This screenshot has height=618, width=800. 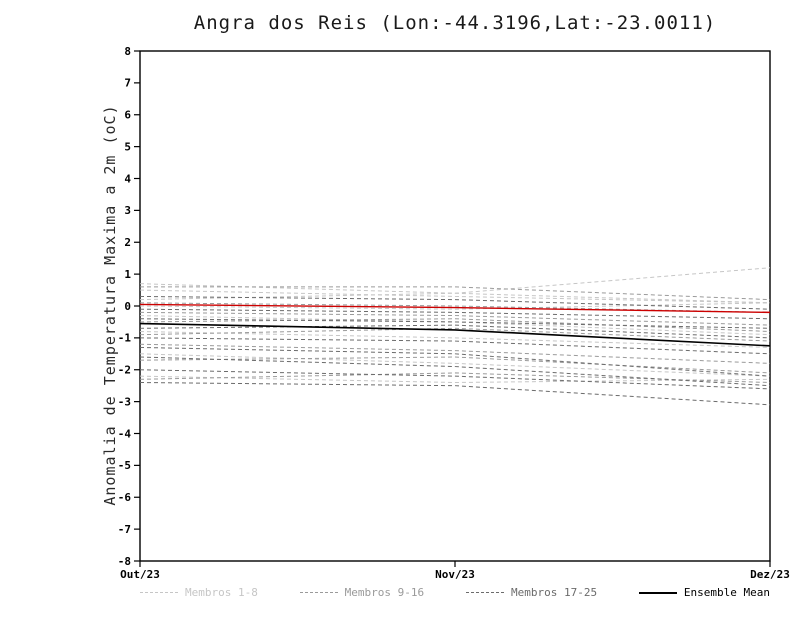 What do you see at coordinates (221, 592) in the screenshot?
I see `legend-label: Membros 1-8` at bounding box center [221, 592].